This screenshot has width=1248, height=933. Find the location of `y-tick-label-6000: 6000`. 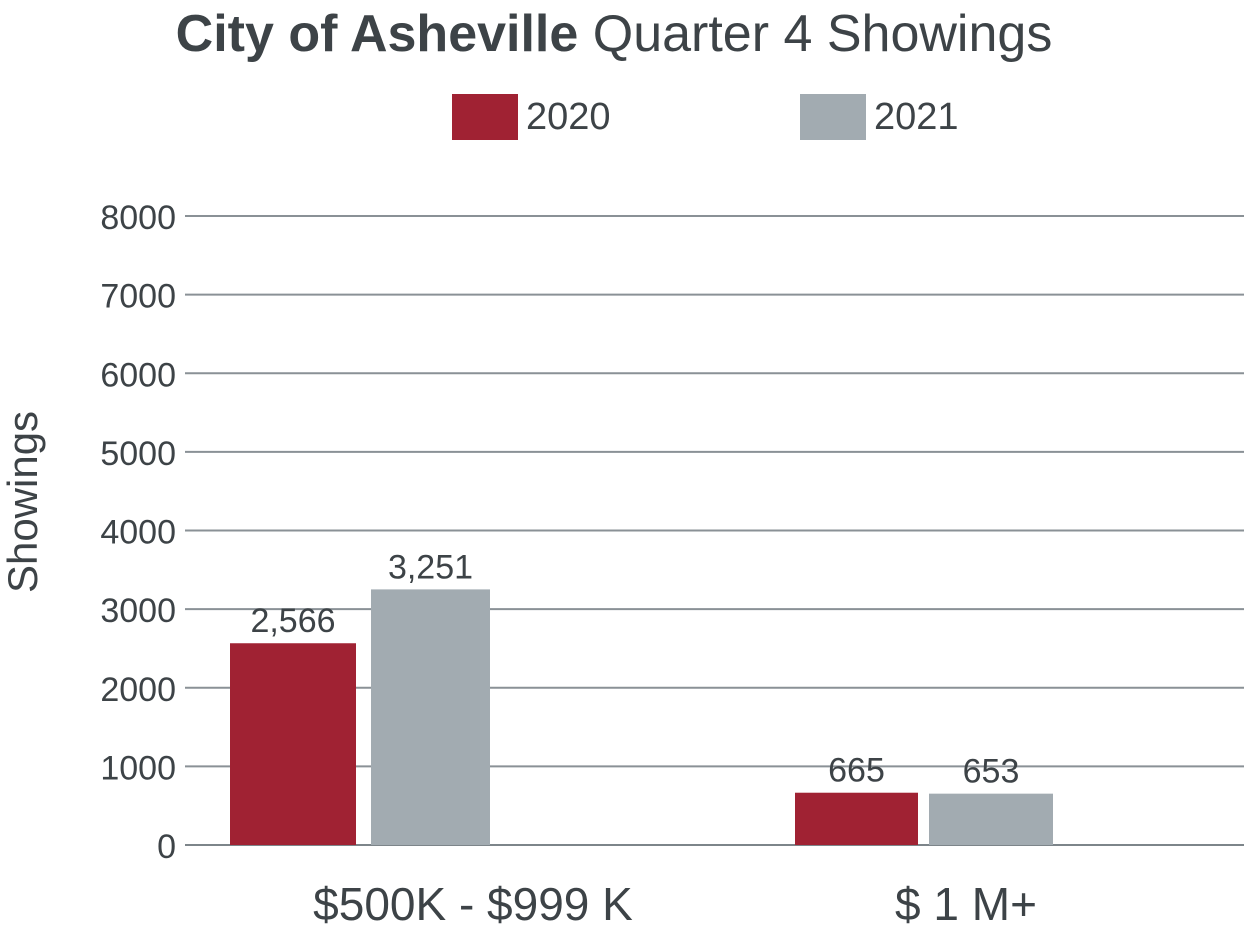

y-tick-label-6000: 6000 is located at coordinates (138, 375).